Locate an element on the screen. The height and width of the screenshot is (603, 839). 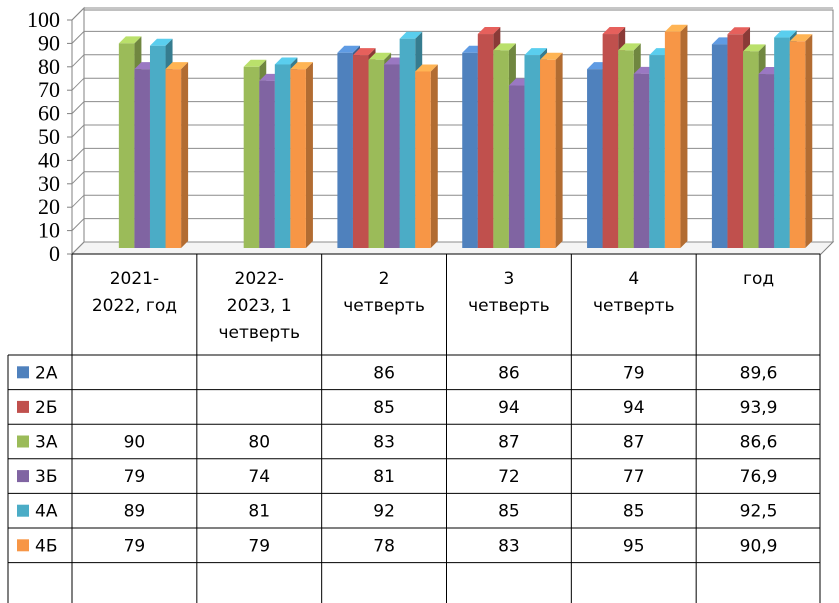
data-cell: 86,6 is located at coordinates (759, 443).